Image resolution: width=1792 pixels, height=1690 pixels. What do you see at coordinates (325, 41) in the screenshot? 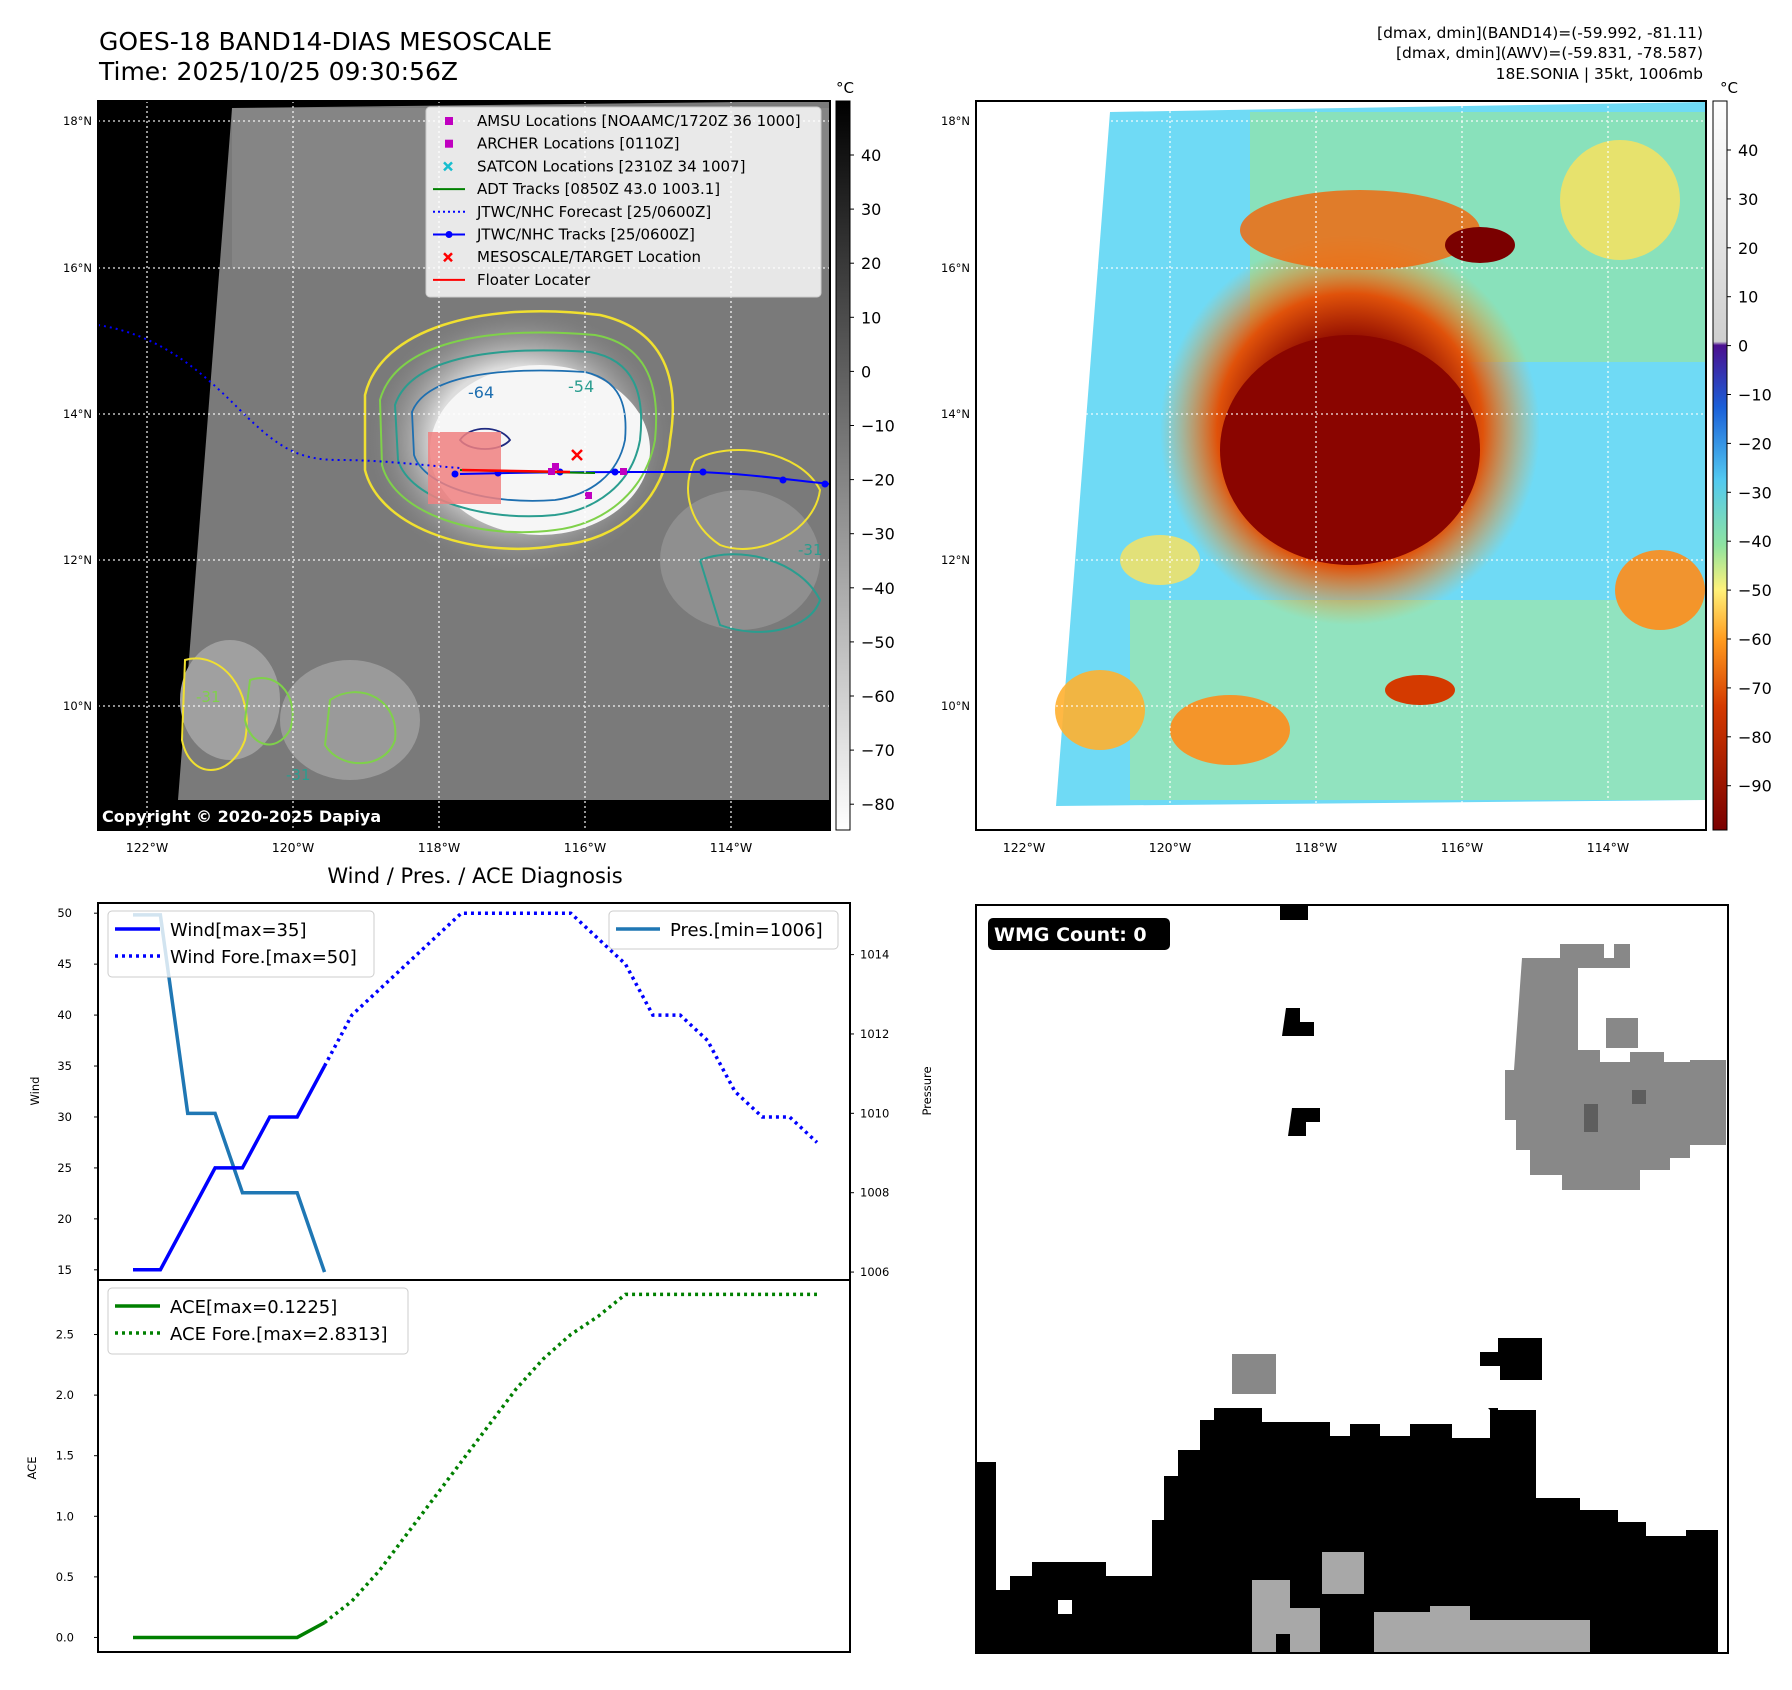
I see `figure-title: GOES-18 BAND14-DIAS MESOSCALE` at bounding box center [325, 41].